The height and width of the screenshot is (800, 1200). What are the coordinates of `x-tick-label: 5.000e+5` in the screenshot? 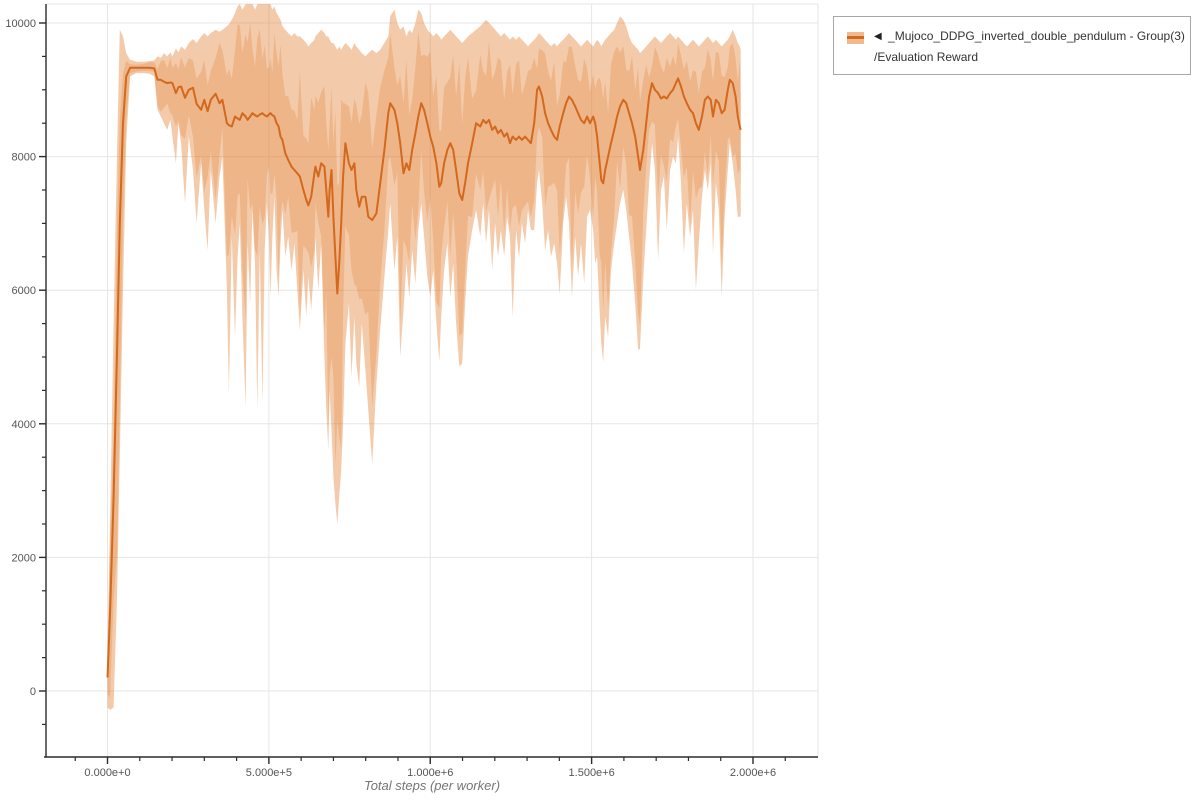 It's located at (269, 773).